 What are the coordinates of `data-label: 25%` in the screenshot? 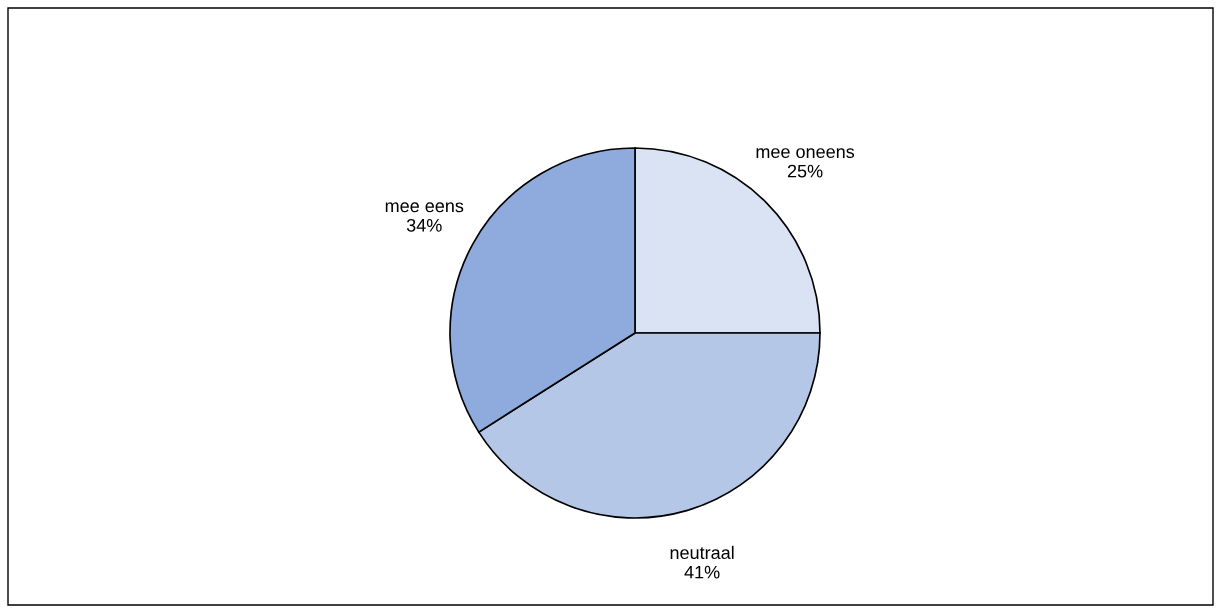 It's located at (805, 171).